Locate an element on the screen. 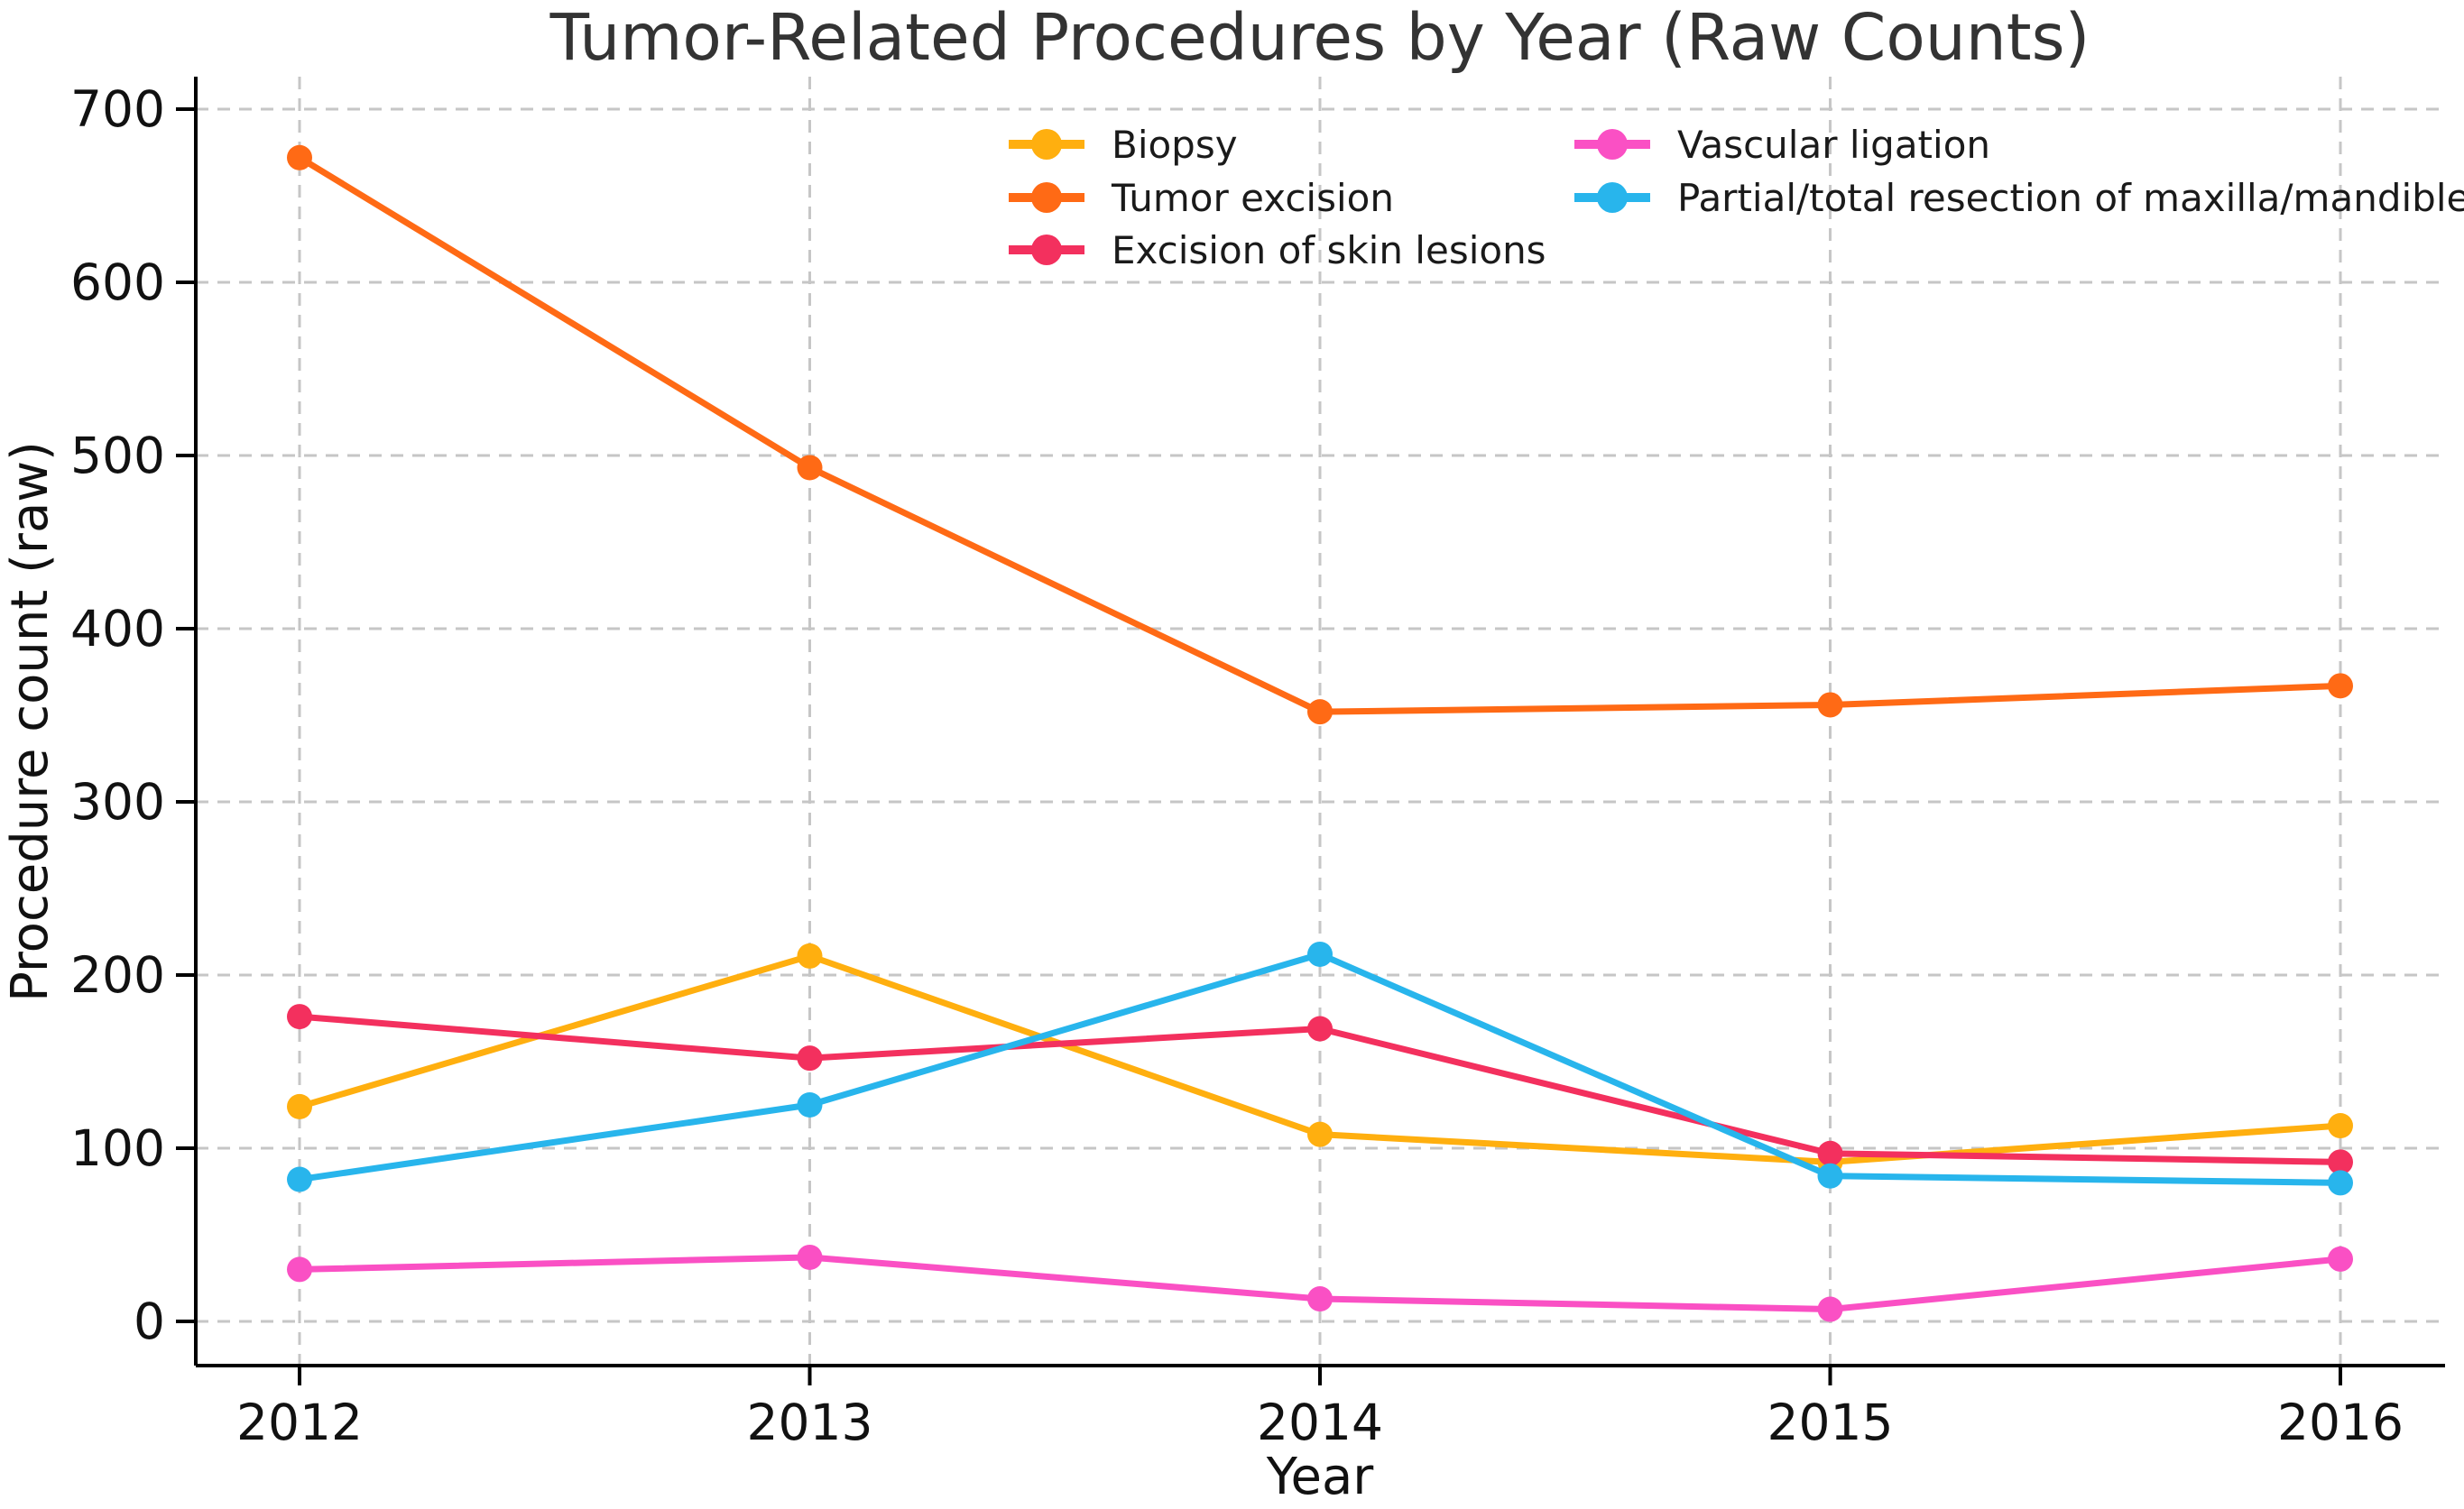  x-tick-label-2014: 2014 is located at coordinates (1320, 1422).